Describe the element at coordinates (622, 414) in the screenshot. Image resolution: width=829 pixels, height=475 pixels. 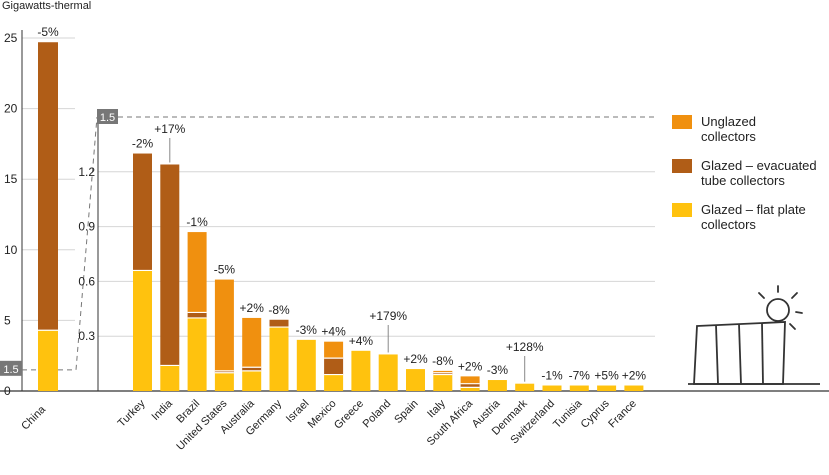
I see `category-label-france: France` at that location.